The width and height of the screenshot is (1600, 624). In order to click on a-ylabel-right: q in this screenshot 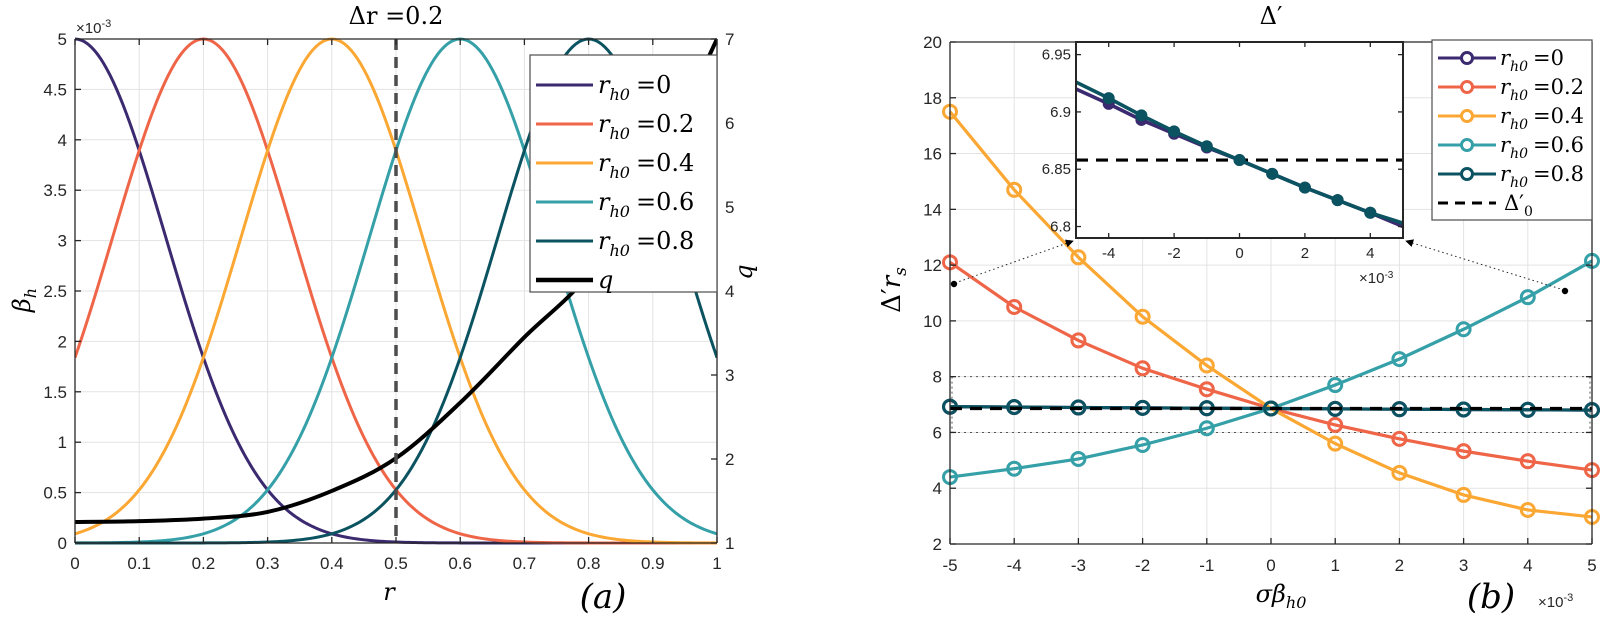, I will do `click(744, 271)`.